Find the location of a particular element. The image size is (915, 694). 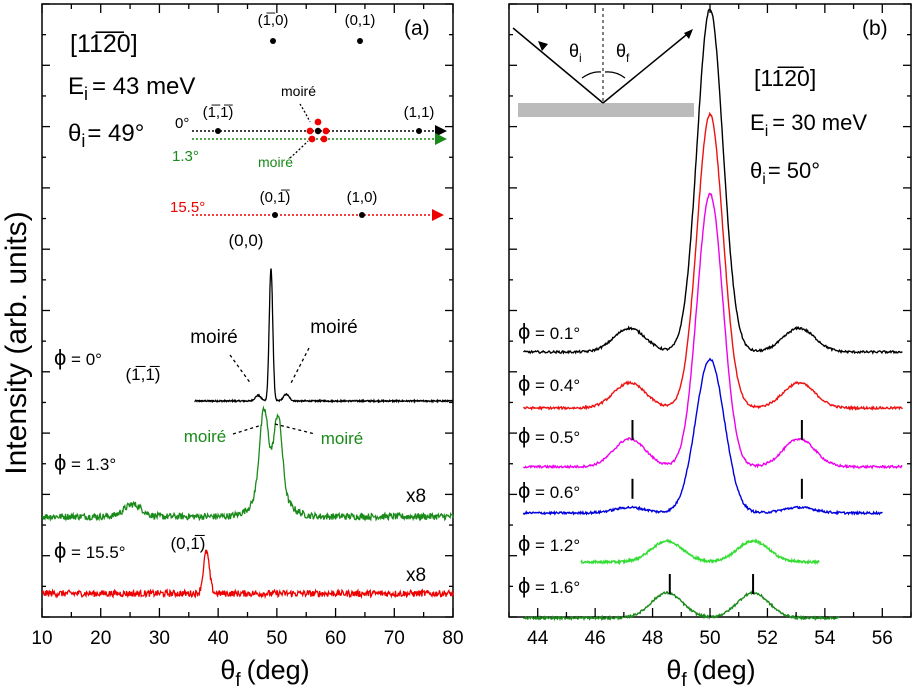

series-label: ϕ = 1.3° is located at coordinates (85, 462).